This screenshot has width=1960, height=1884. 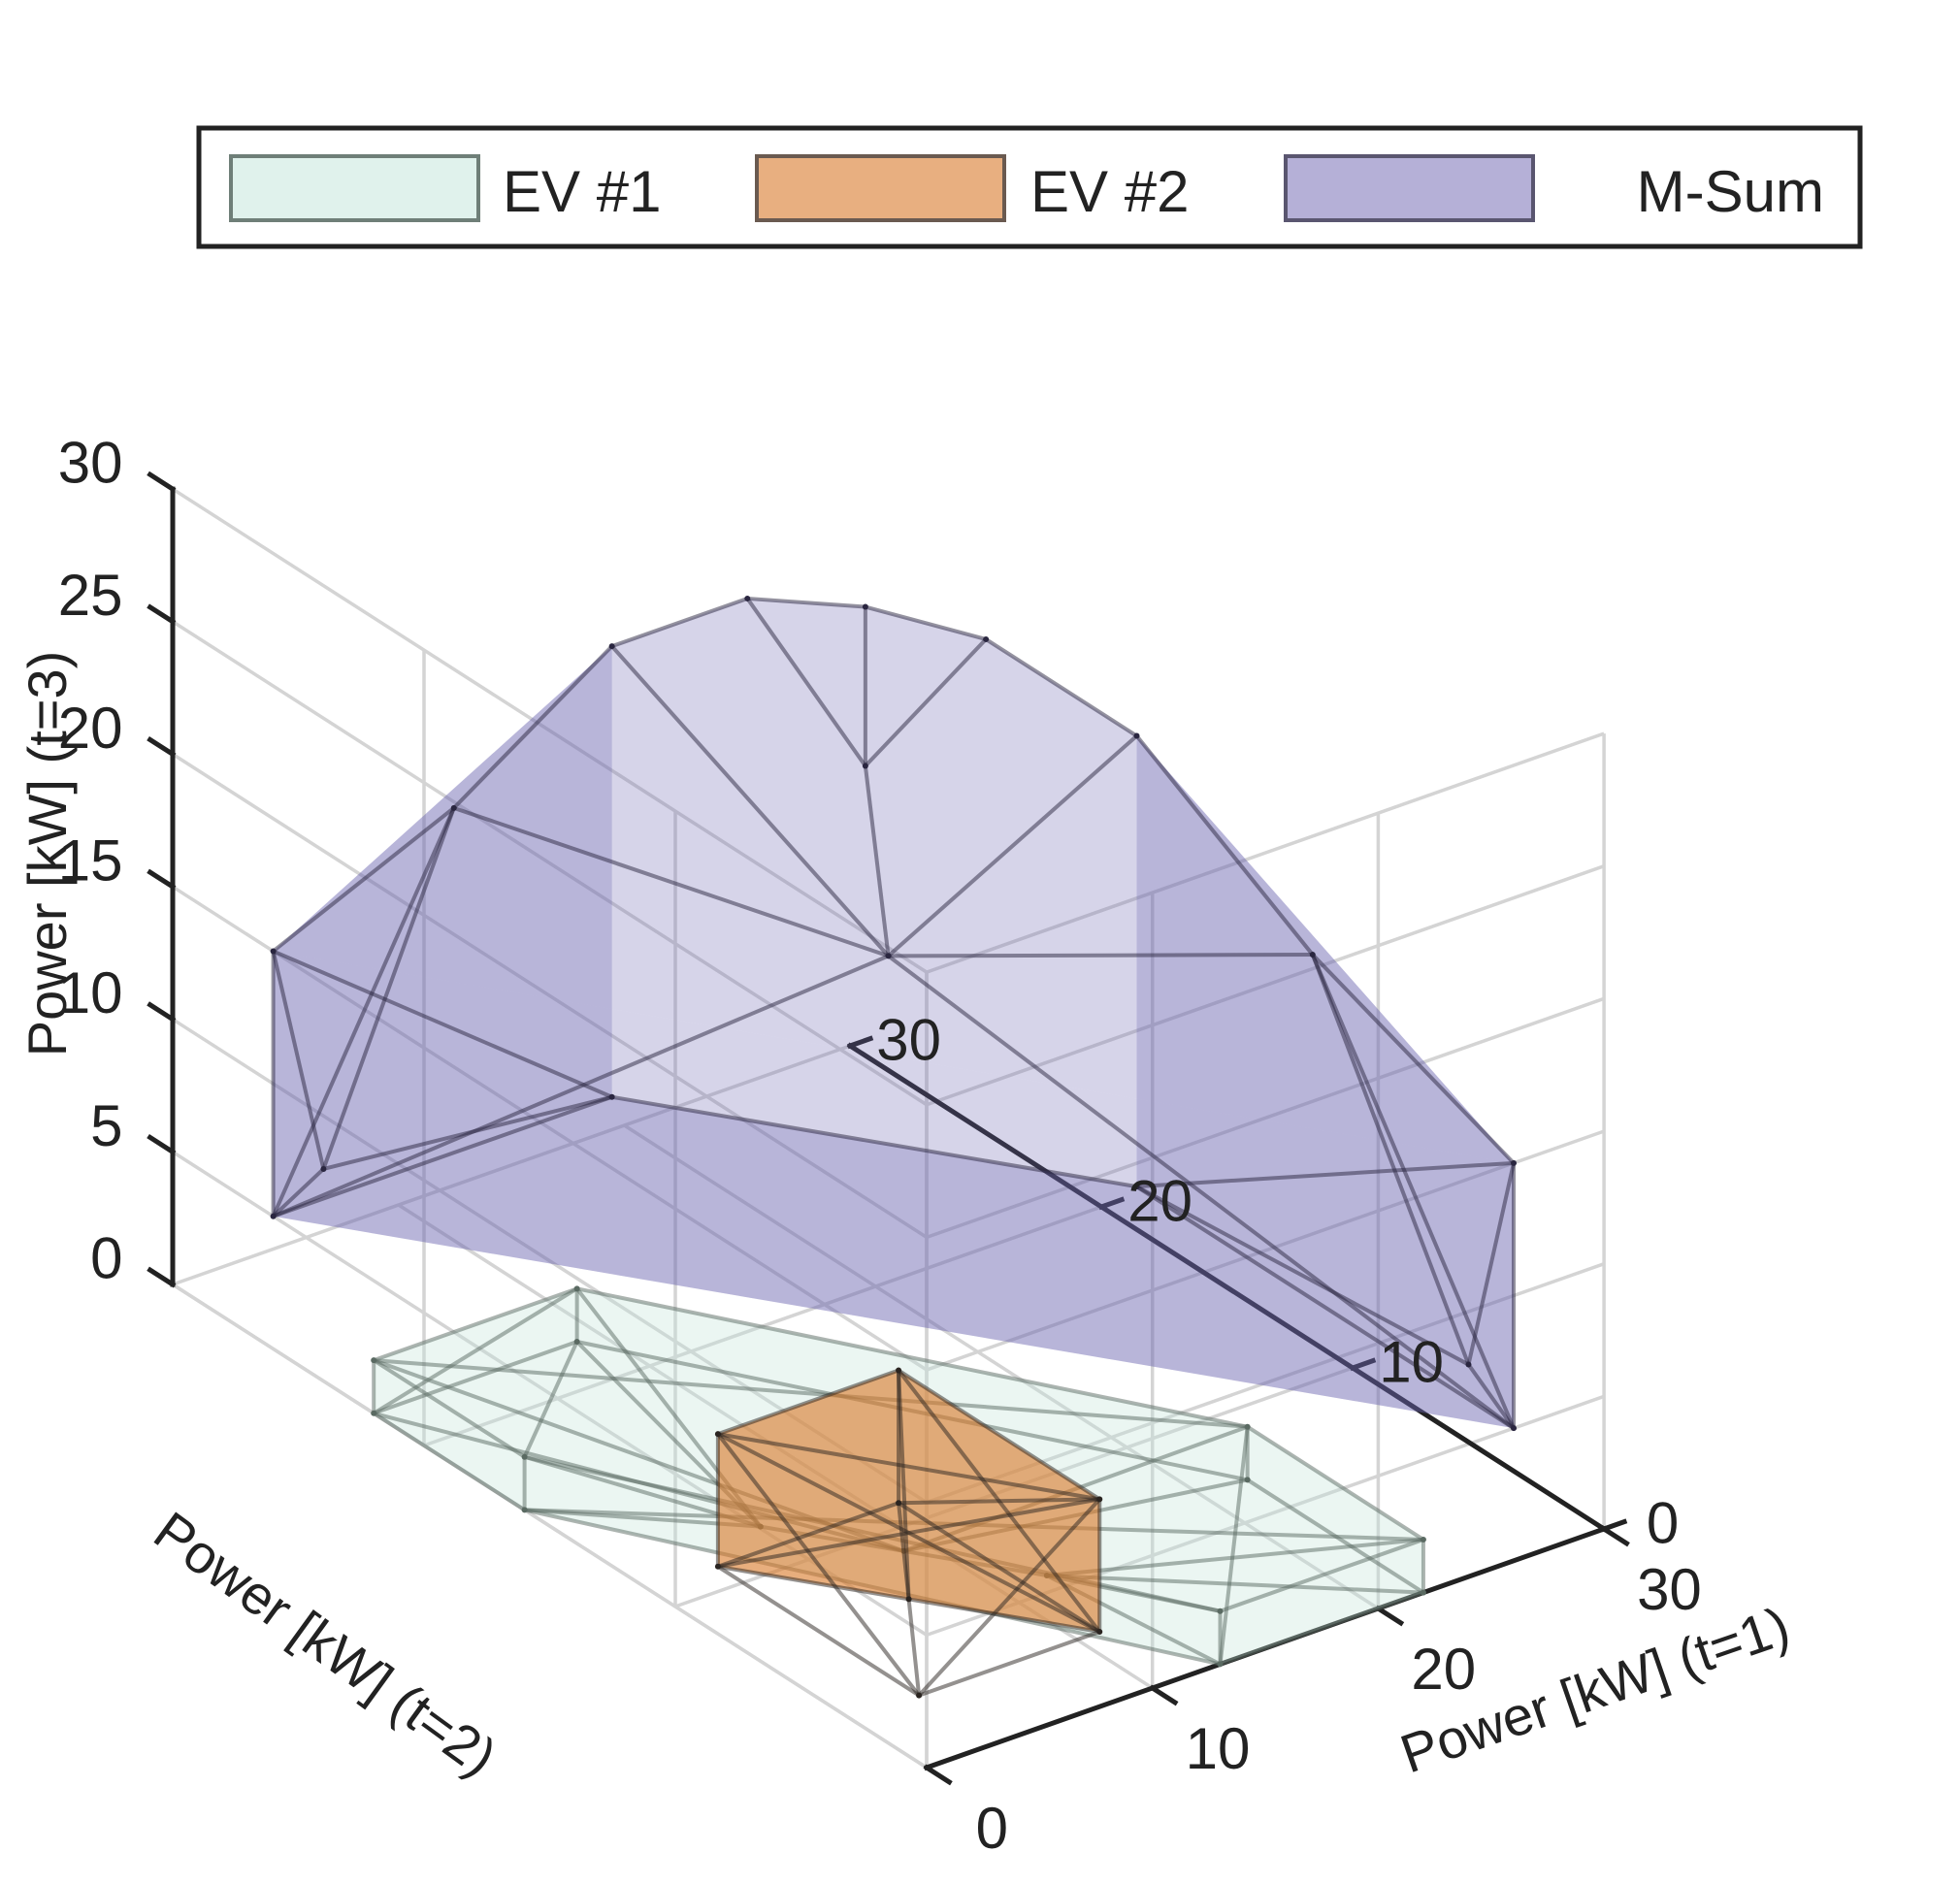 I want to click on z-tick-label: 5, so click(x=106, y=1125).